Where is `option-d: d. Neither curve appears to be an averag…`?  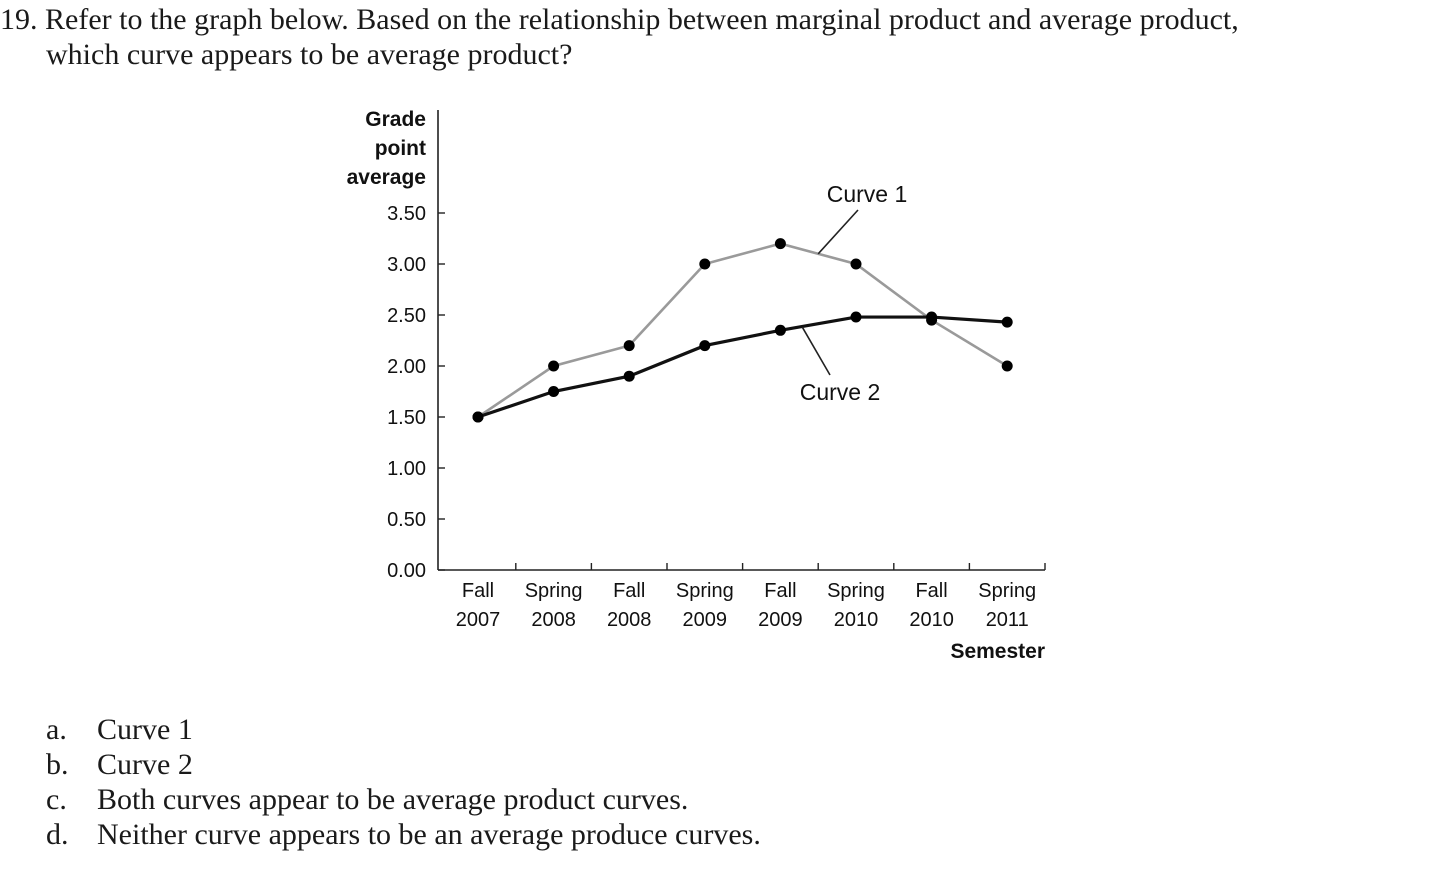 option-d: d. Neither curve appears to be an averag… is located at coordinates (403, 834).